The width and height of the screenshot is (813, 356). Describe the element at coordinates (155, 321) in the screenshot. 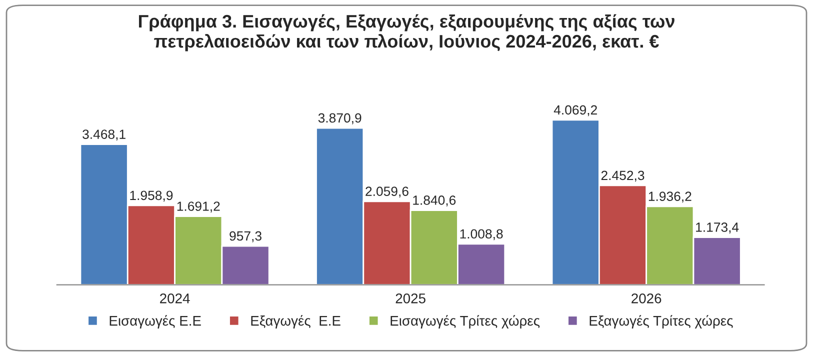

I see `legend-label: Εισαγωγές Ε.Ε` at that location.